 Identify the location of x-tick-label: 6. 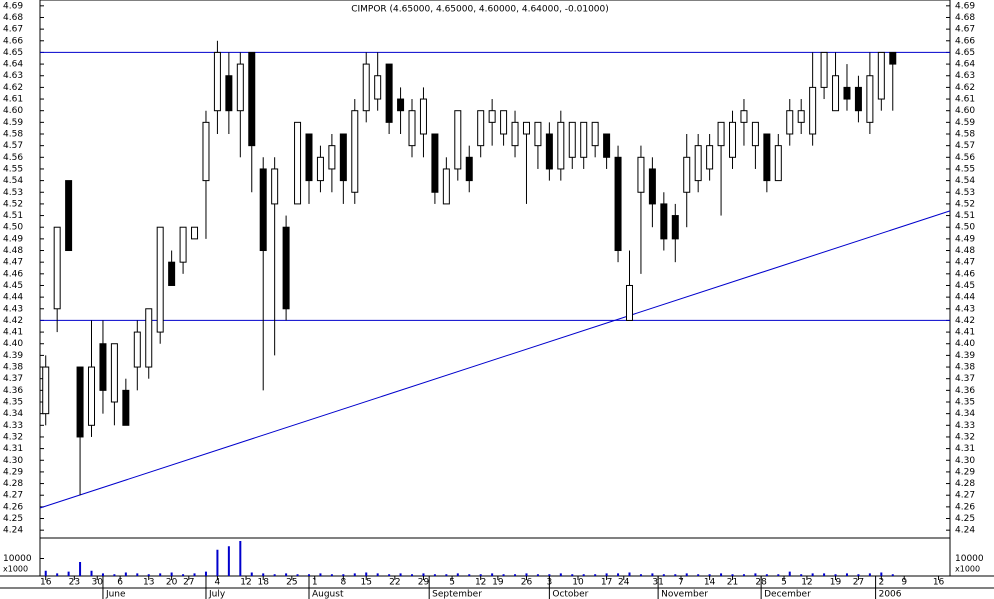
(120, 583).